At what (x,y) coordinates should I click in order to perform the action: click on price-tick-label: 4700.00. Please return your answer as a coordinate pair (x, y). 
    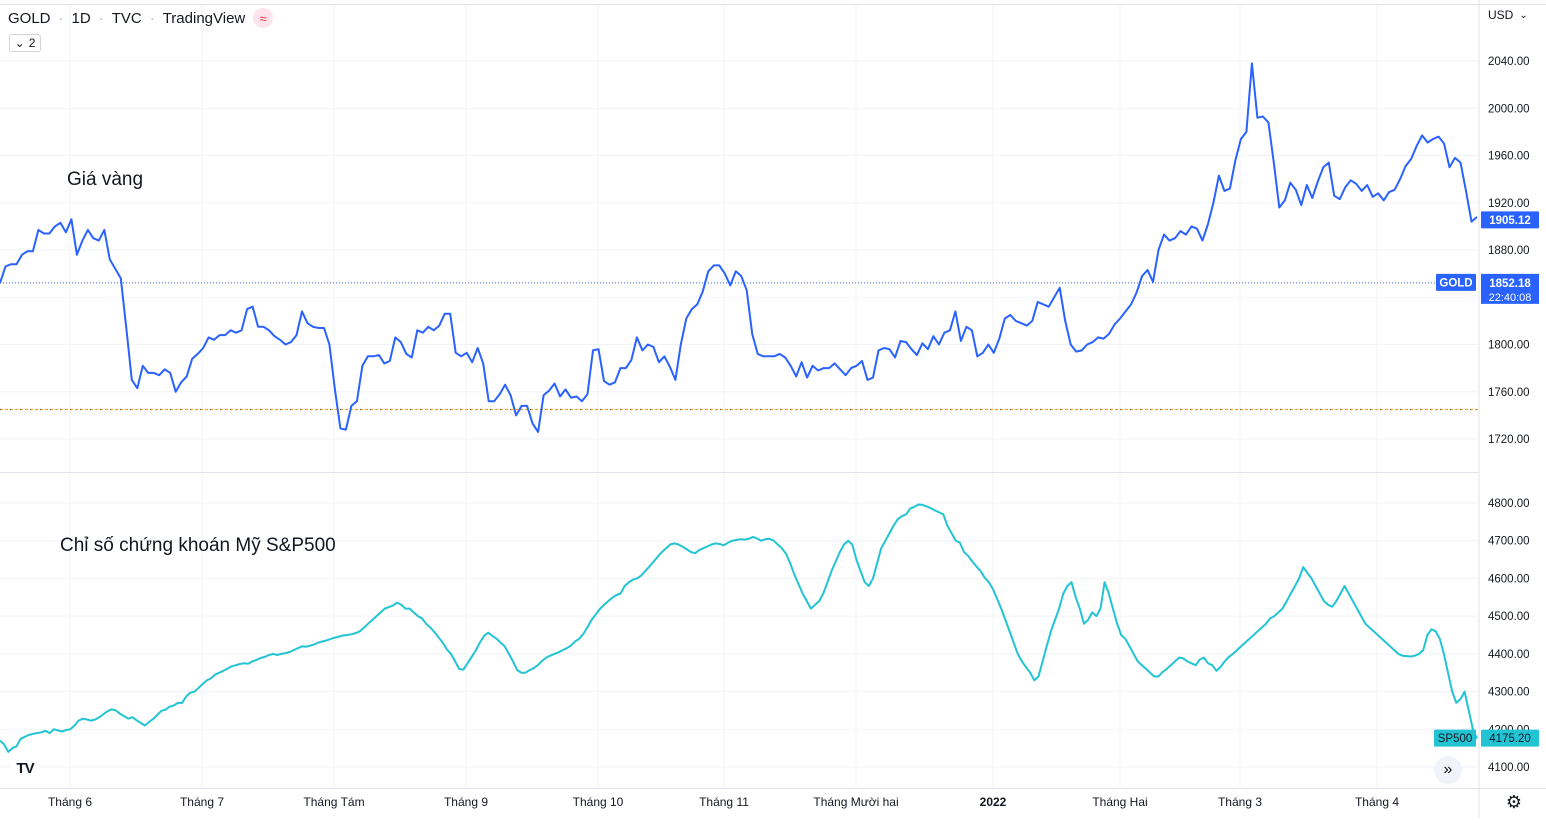
    Looking at the image, I should click on (1509, 542).